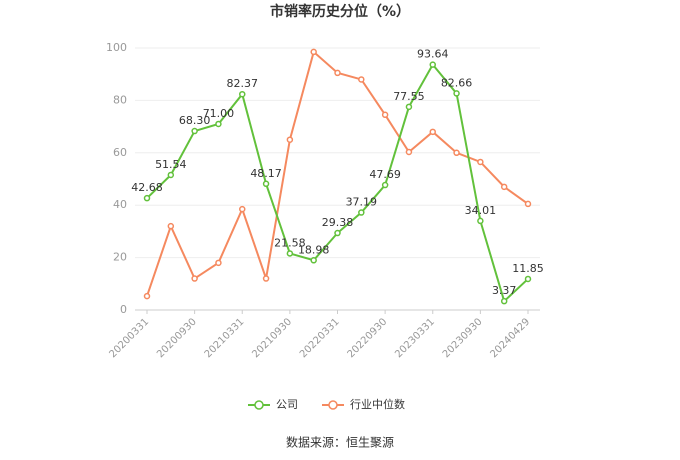 The width and height of the screenshot is (680, 460). Describe the element at coordinates (362, 202) in the screenshot. I see `data-label: 37.19` at that location.